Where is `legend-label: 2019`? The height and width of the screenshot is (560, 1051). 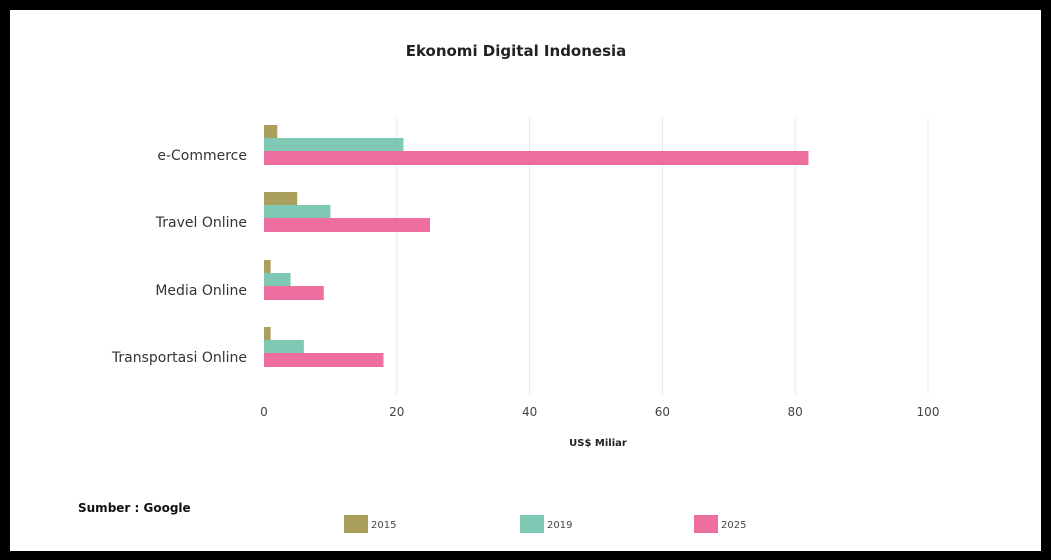 legend-label: 2019 is located at coordinates (559, 525).